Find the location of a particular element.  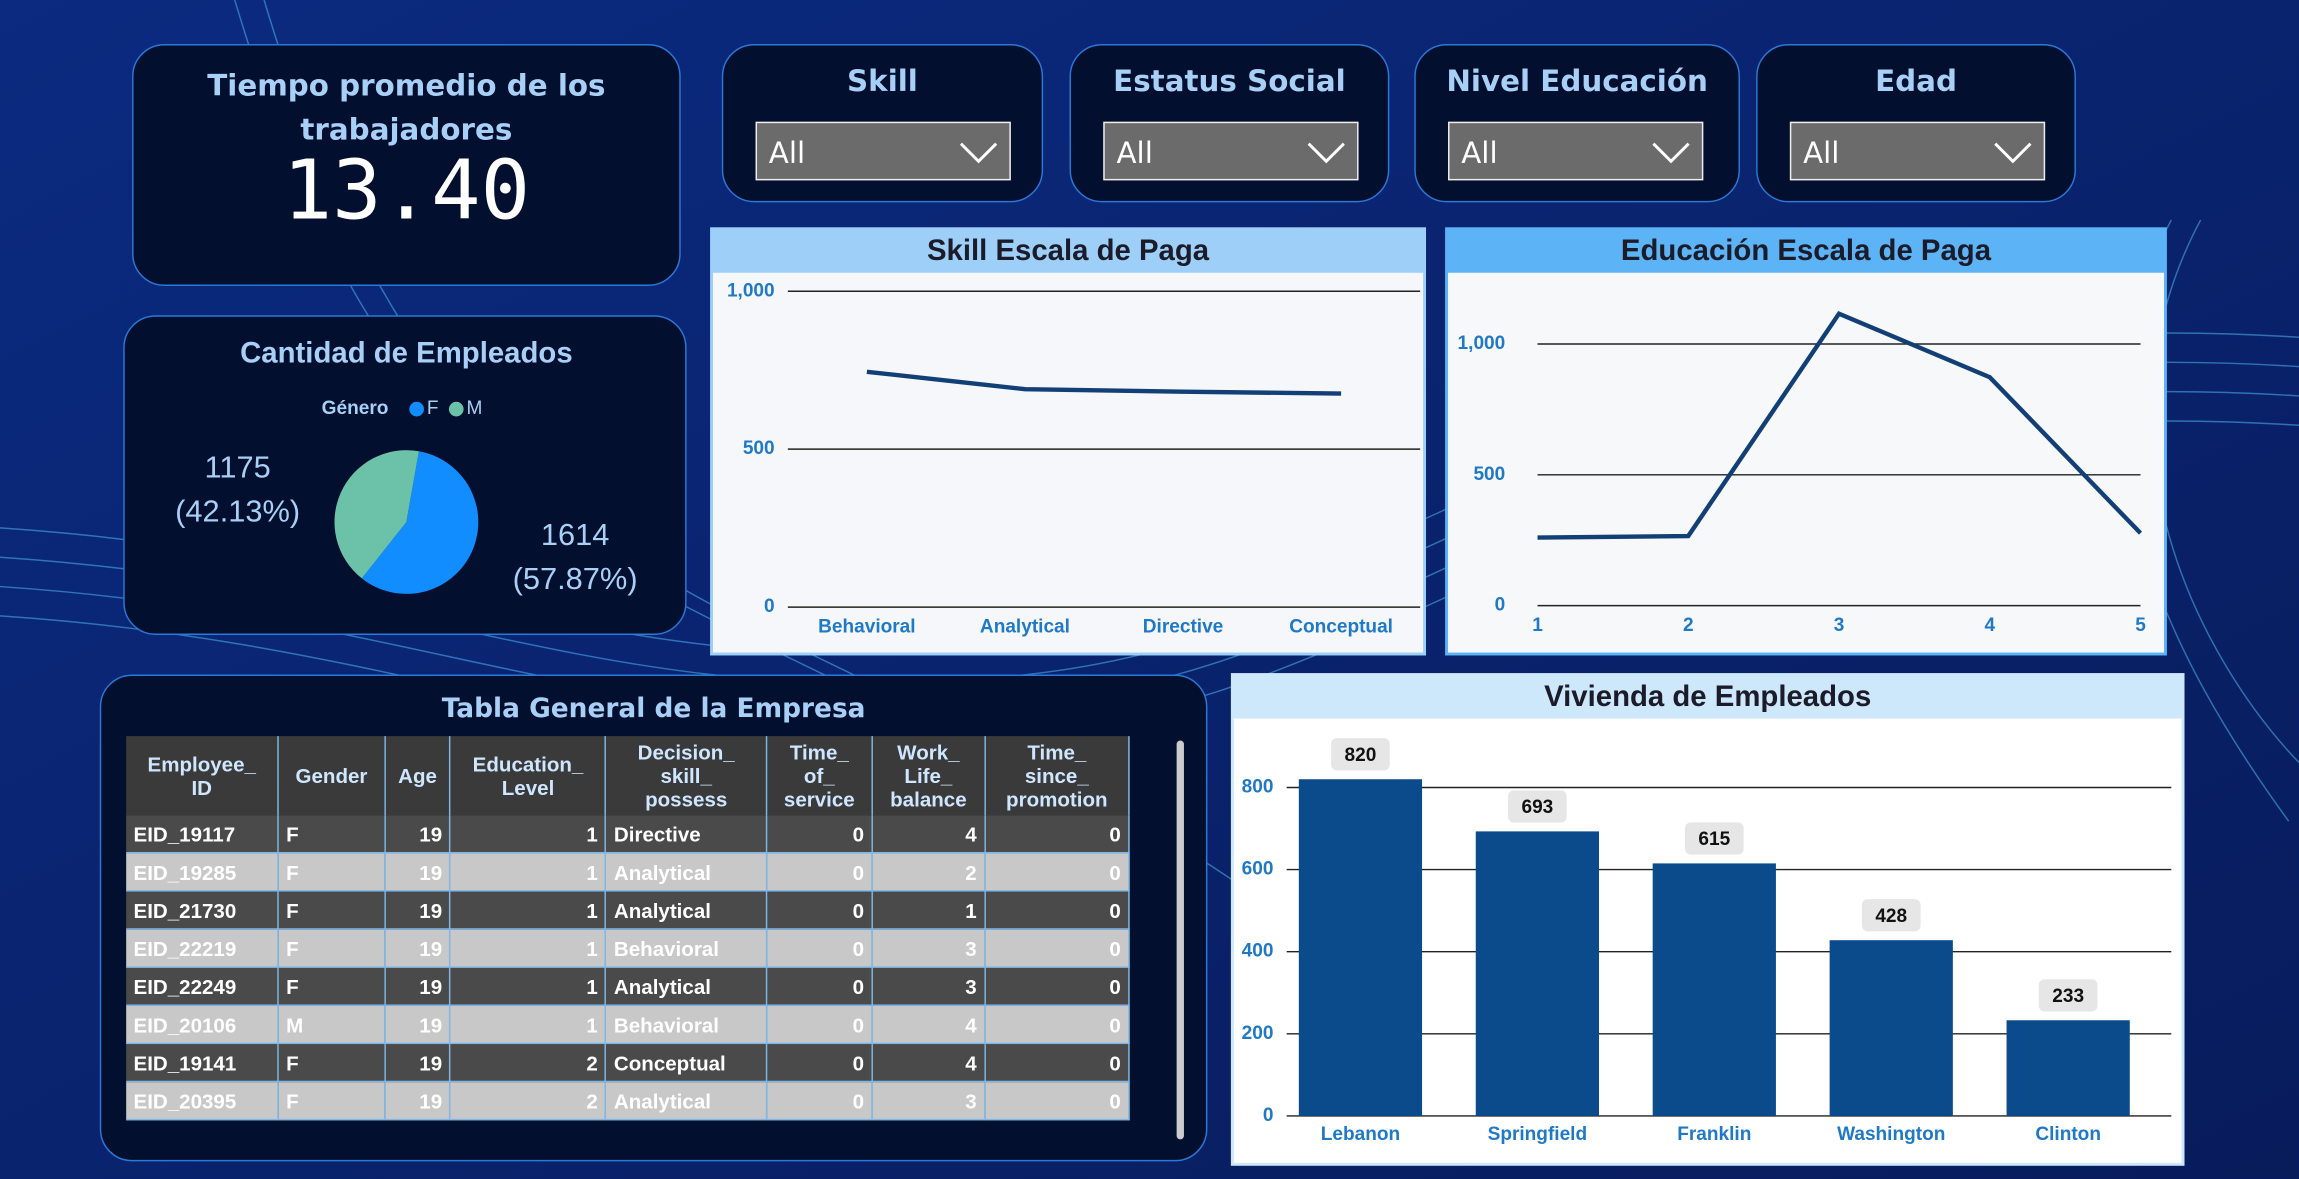

data-label: 693 is located at coordinates (1537, 807).